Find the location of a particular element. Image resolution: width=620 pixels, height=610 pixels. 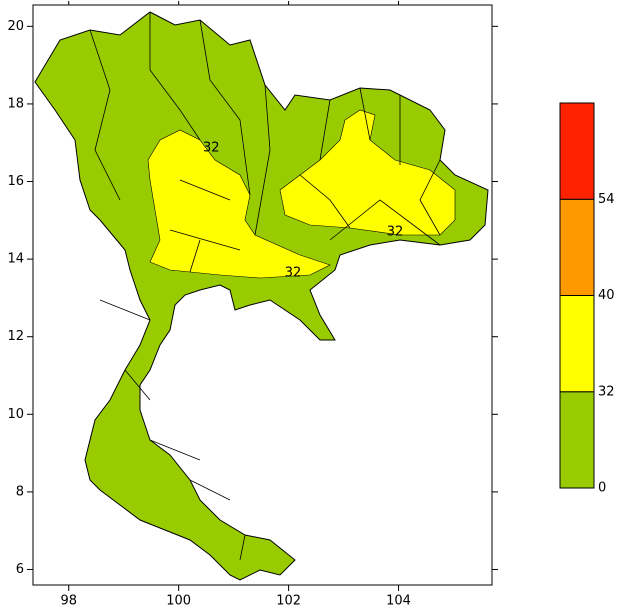

lat-tick-label: 12 is located at coordinates (15, 336).